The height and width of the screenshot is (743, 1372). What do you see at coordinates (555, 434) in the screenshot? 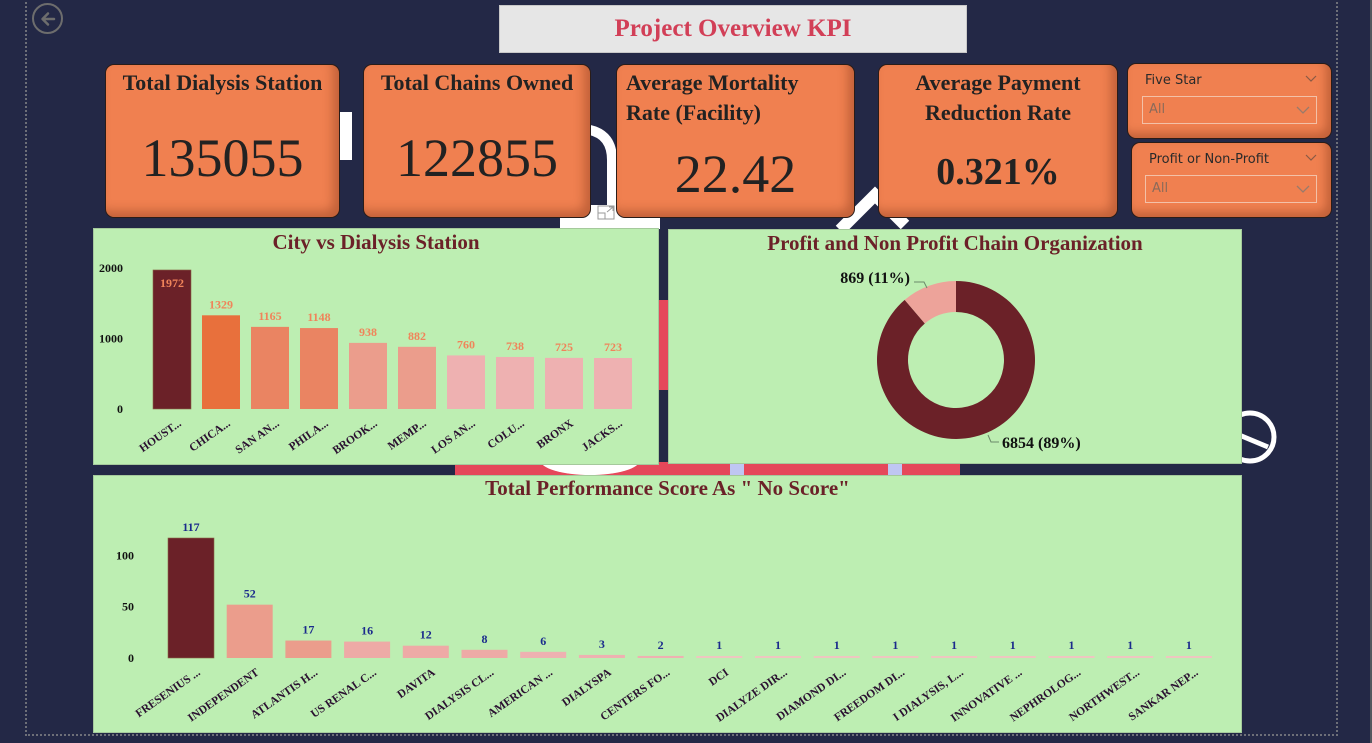
I see `x-category-label: BRONX` at bounding box center [555, 434].